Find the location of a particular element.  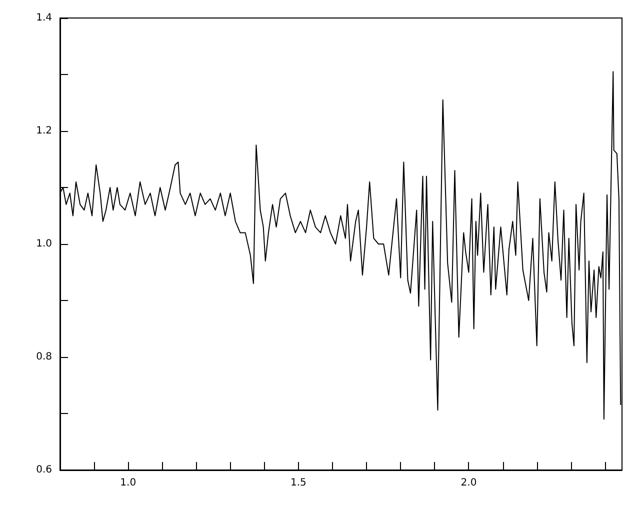

y-tick-label: 0.6 is located at coordinates (44, 470).